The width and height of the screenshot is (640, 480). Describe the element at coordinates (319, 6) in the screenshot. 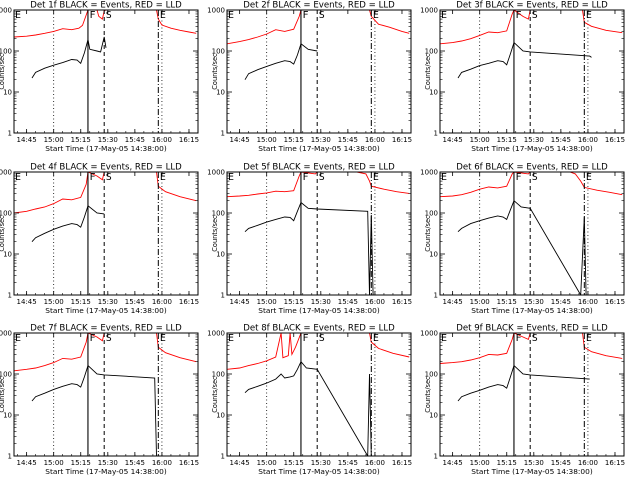

I see `panel-title: Det 2f BLACK = Events, RED = LLD` at that location.